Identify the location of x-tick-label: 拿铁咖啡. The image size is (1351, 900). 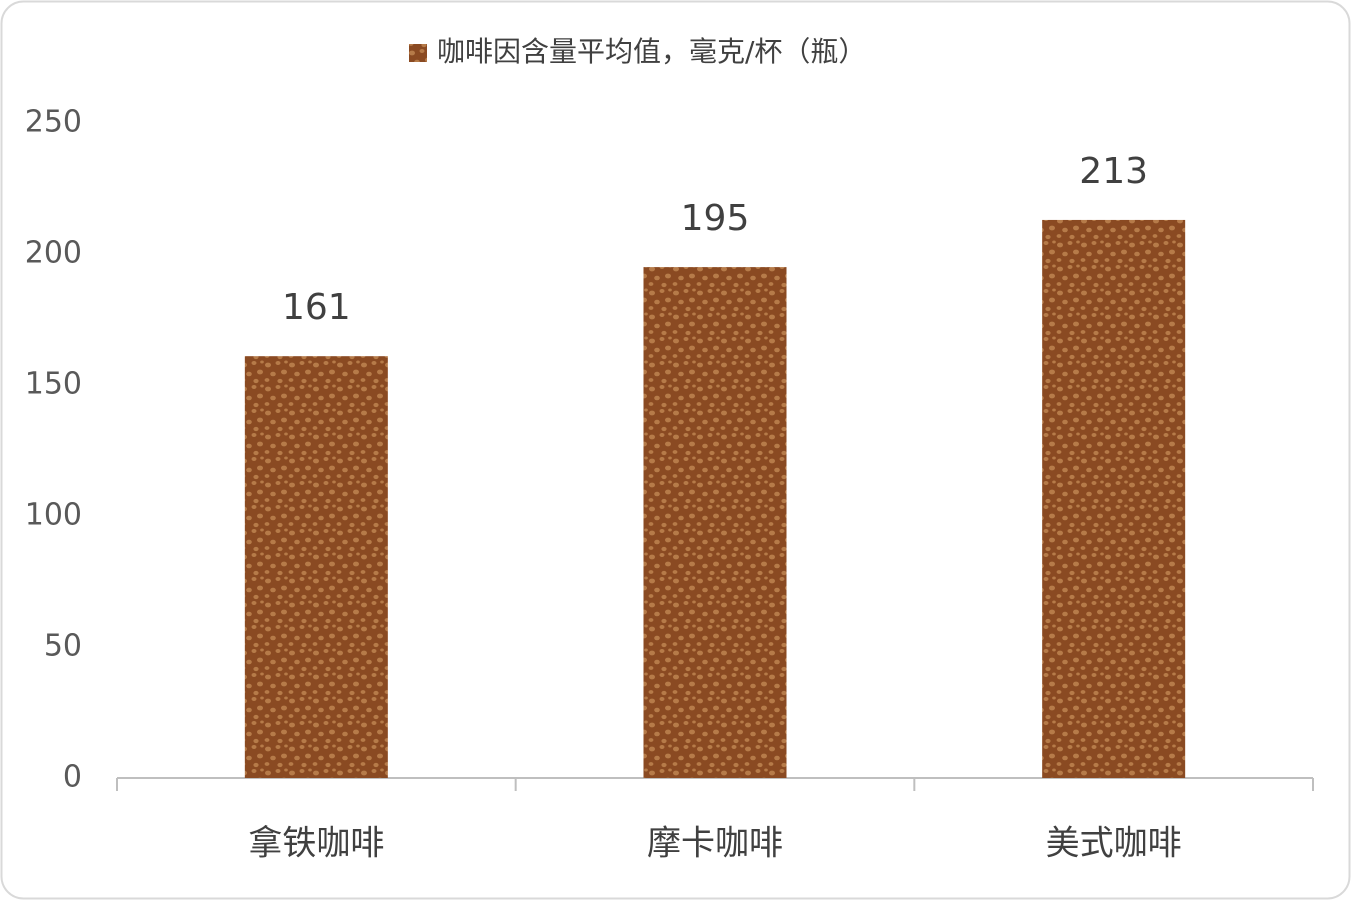
(316, 844).